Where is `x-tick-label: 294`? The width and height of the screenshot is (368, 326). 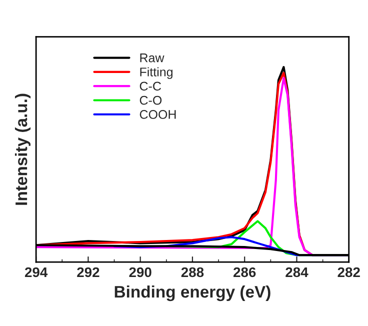
x-tick-label: 294 is located at coordinates (36, 272).